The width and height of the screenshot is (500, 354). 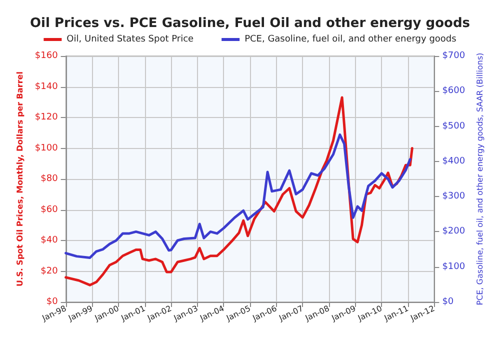 I want to click on y-axis-title: U.S. Spot Oil Prices, Monthly, Dollars per Barrel, so click(x=20, y=178).